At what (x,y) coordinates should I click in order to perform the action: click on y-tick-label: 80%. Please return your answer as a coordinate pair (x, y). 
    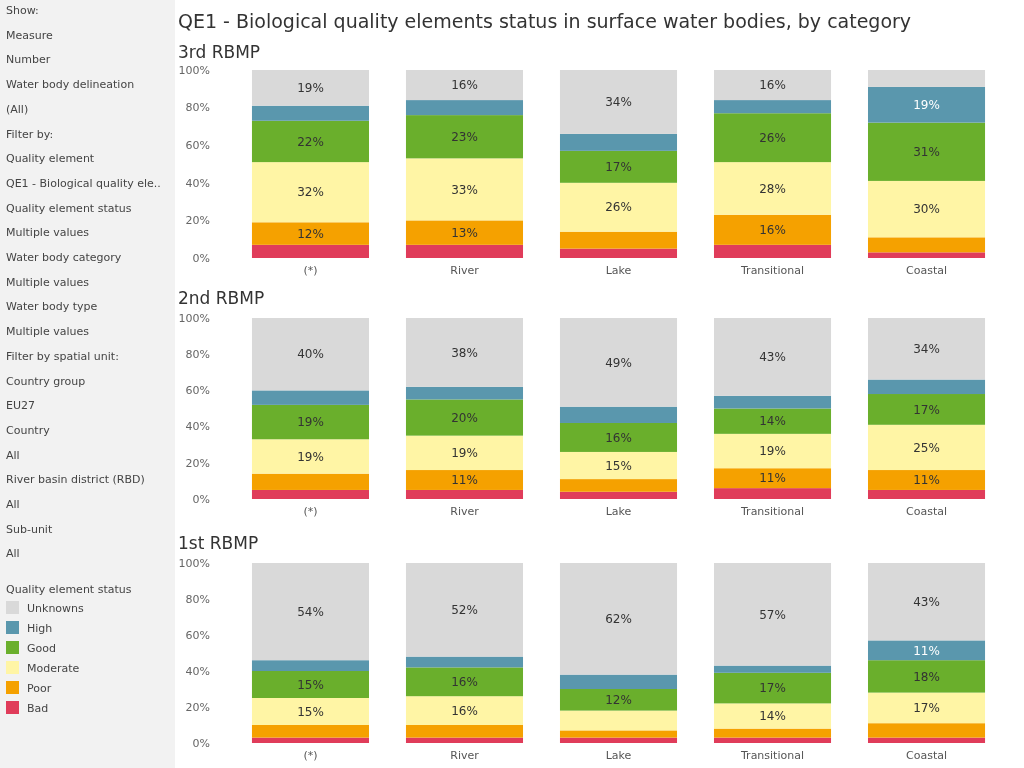
    Looking at the image, I should click on (197, 599).